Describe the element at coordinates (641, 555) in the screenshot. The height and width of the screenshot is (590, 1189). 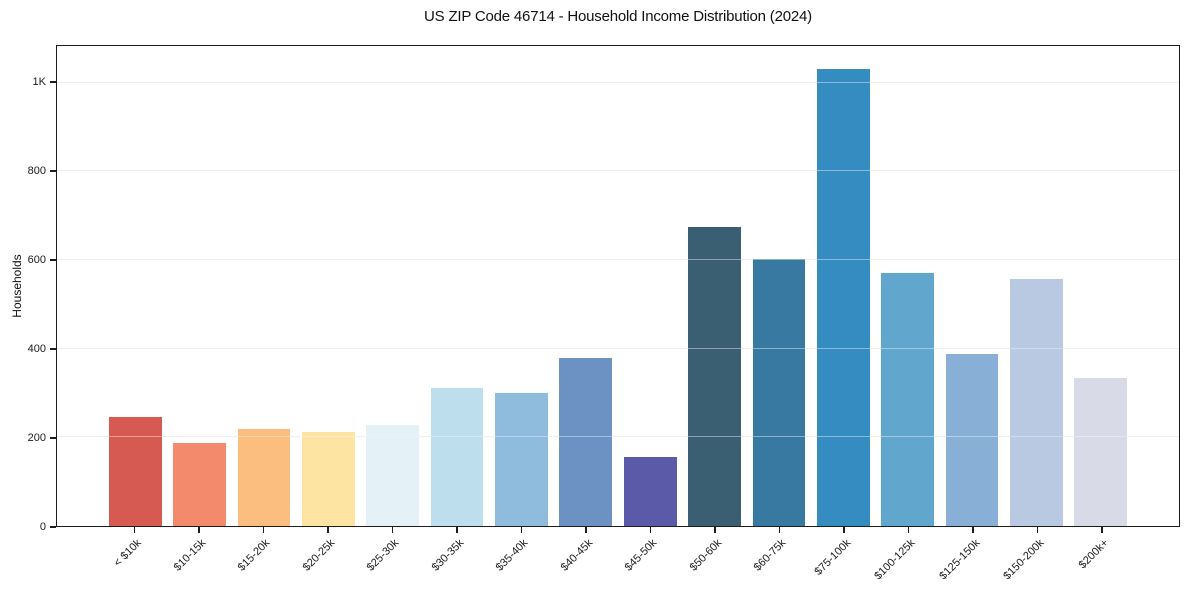
I see `x-tick-label: $45-50k` at that location.